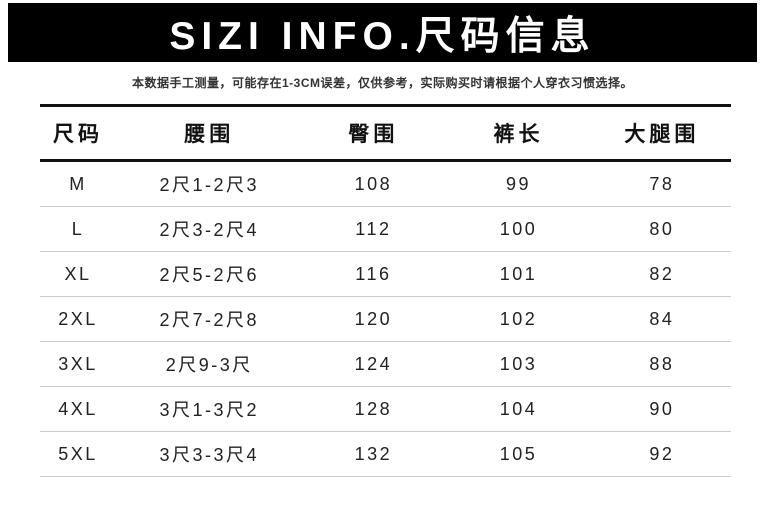  Describe the element at coordinates (209, 134) in the screenshot. I see `column-header-waist: 腰围` at that location.